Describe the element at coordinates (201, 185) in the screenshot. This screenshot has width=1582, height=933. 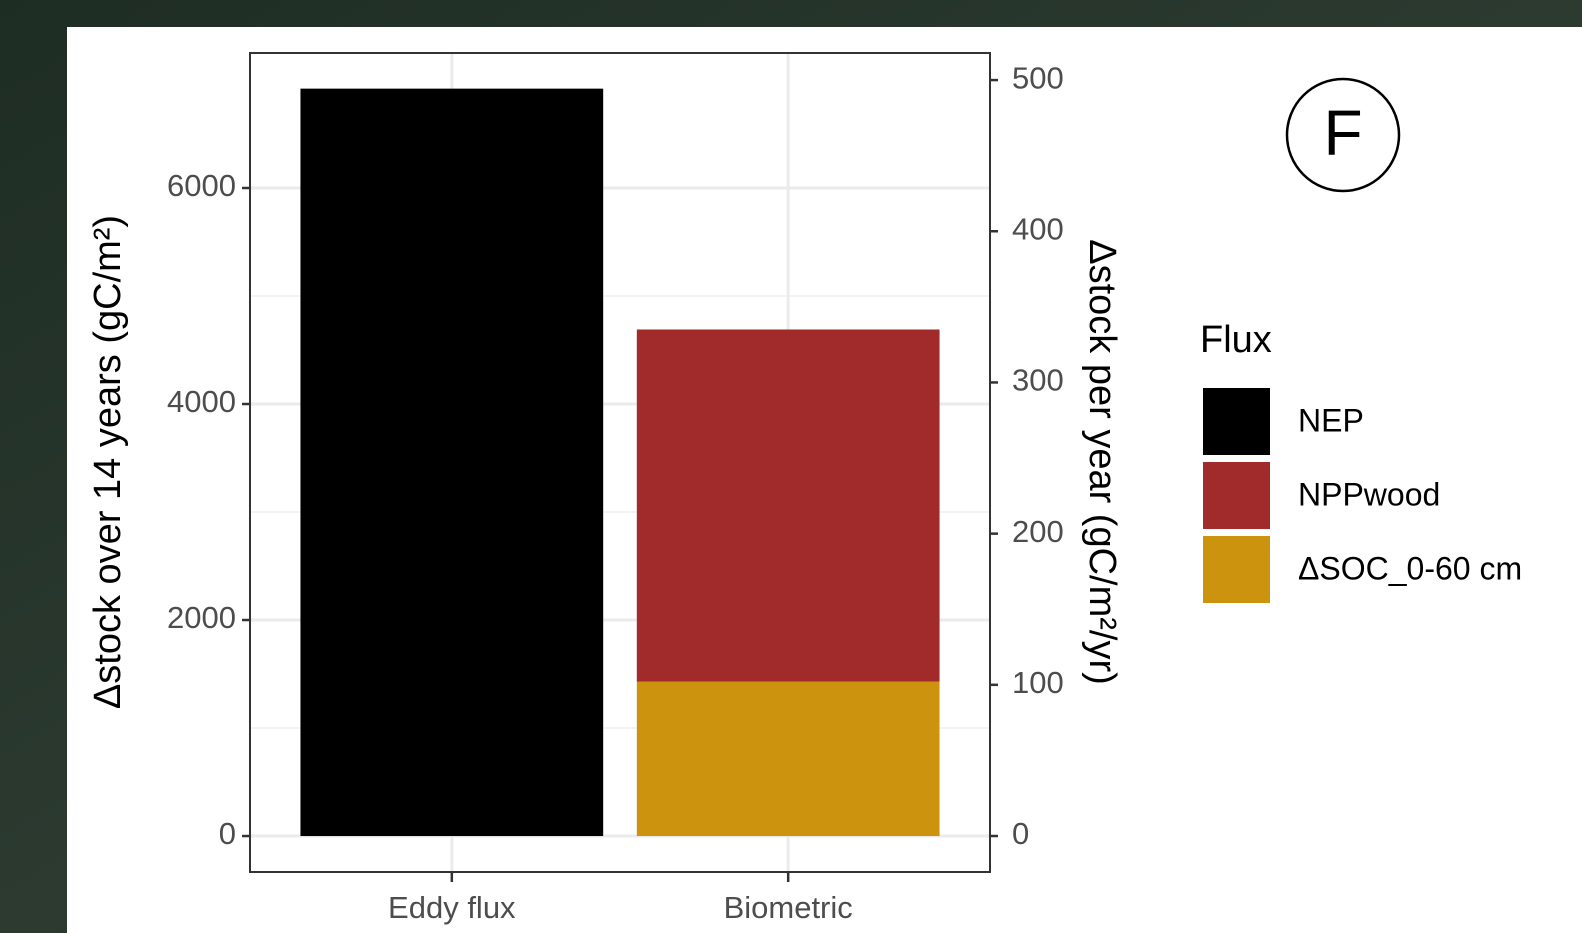
I see `y-tick-label: 6000` at that location.